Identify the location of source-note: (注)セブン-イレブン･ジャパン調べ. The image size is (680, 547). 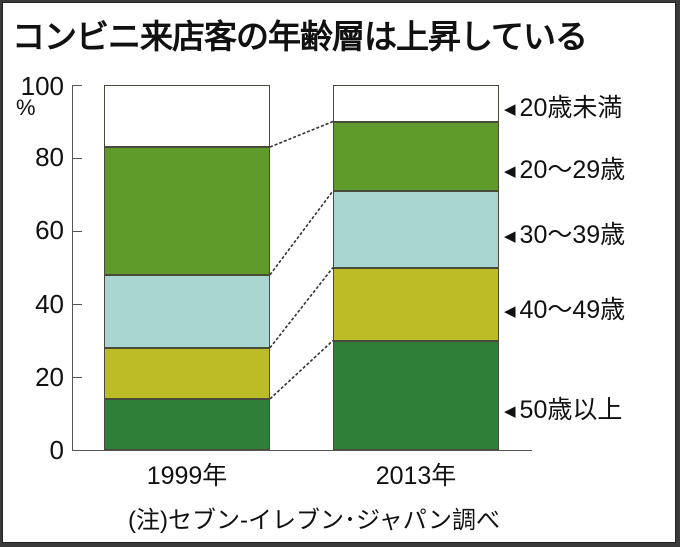
(314, 520).